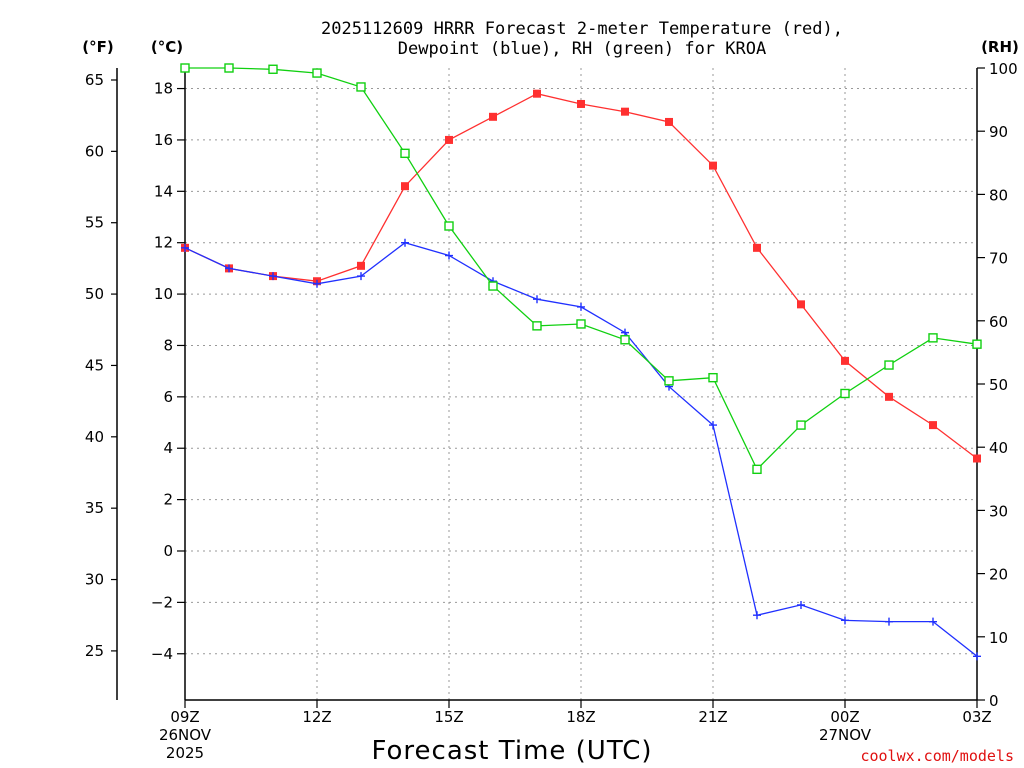  I want to click on rh-axis-label: (RH), so click(1000, 47).